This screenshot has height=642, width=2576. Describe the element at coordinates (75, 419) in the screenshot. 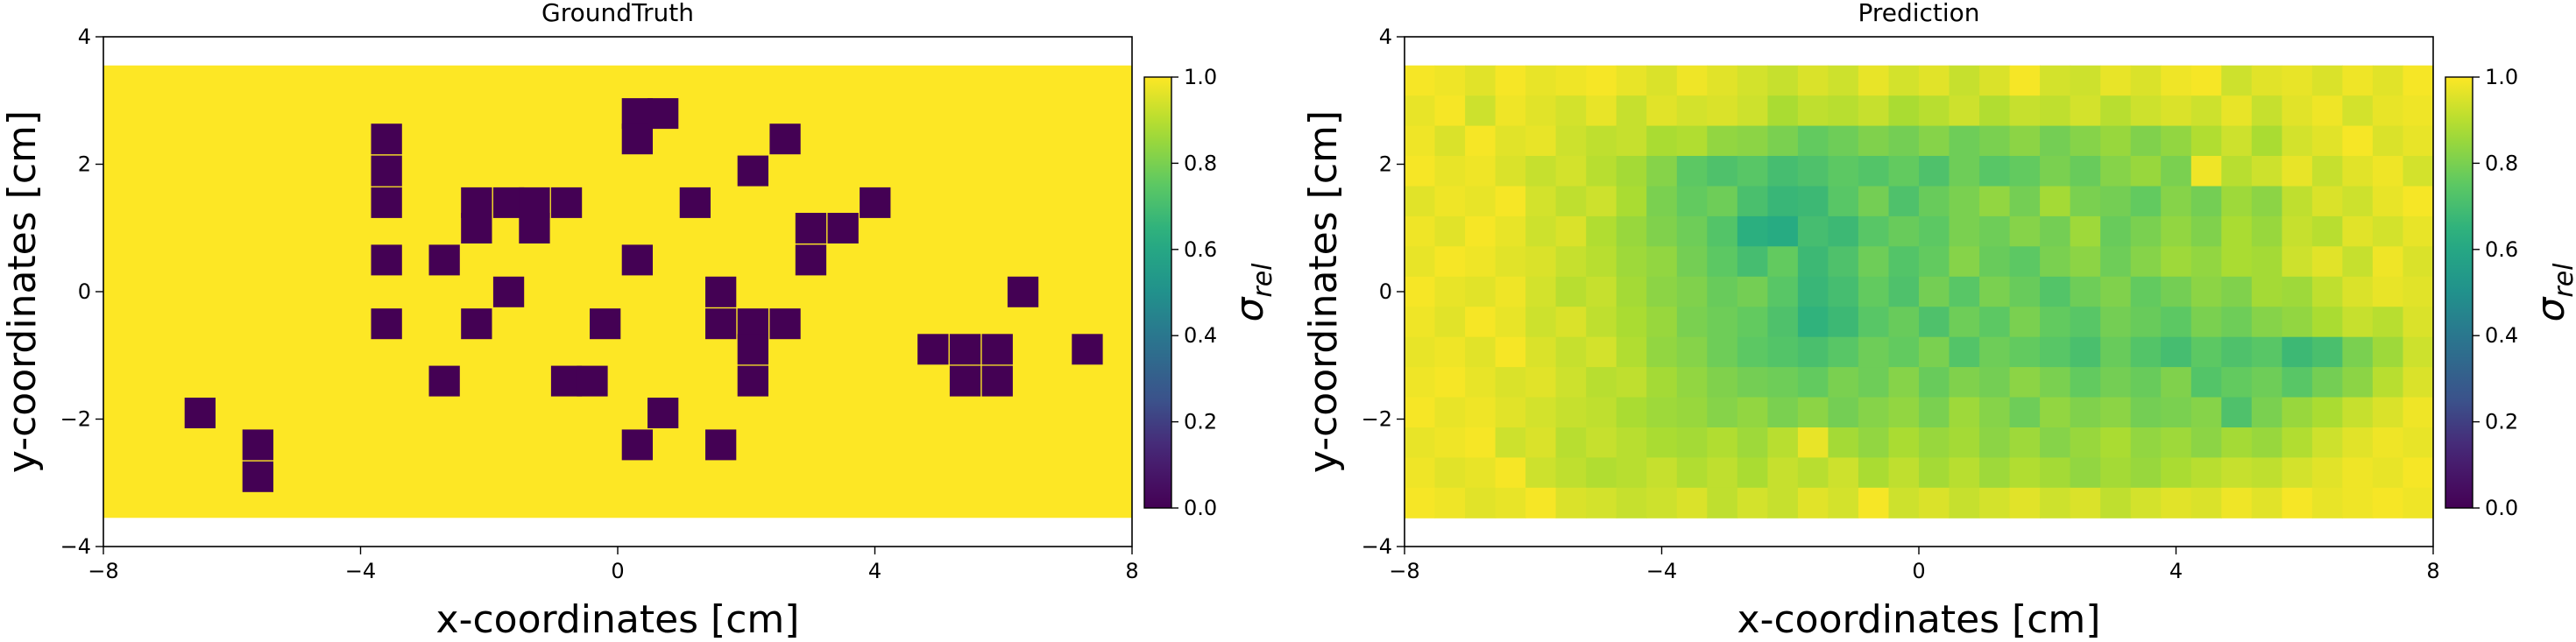

I see `y-tick-label: −2` at that location.